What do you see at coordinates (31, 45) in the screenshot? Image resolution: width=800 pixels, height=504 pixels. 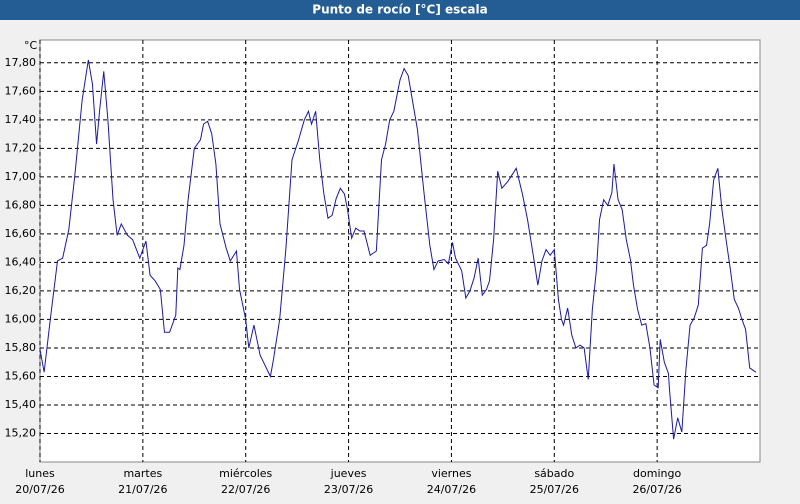 I see `y-axis-label: °C` at bounding box center [31, 45].